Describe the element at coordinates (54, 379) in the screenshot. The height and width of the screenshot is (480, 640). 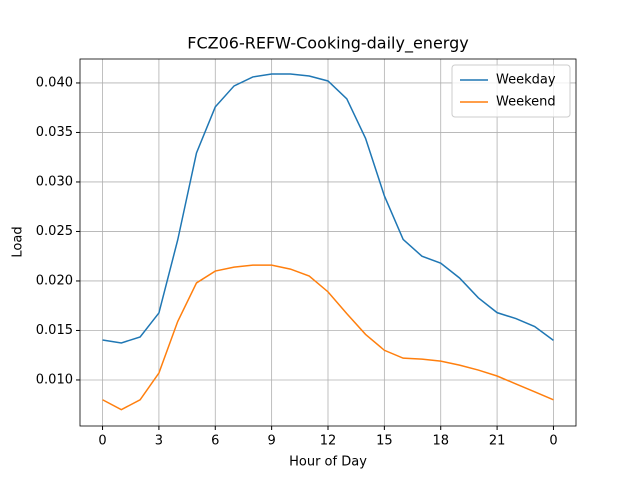
I see `y-tick-label: 0.010` at that location.